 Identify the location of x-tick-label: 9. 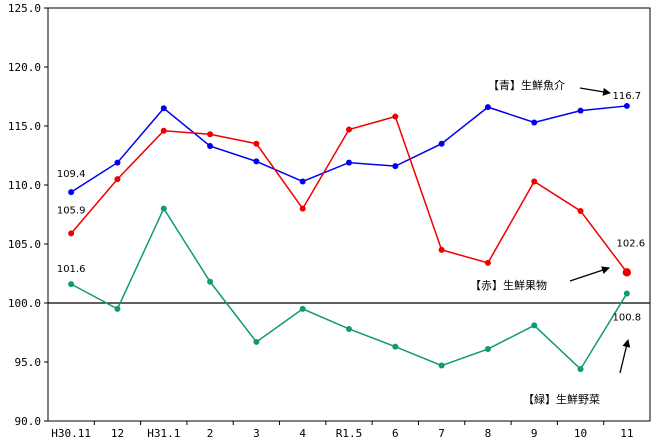
(534, 433).